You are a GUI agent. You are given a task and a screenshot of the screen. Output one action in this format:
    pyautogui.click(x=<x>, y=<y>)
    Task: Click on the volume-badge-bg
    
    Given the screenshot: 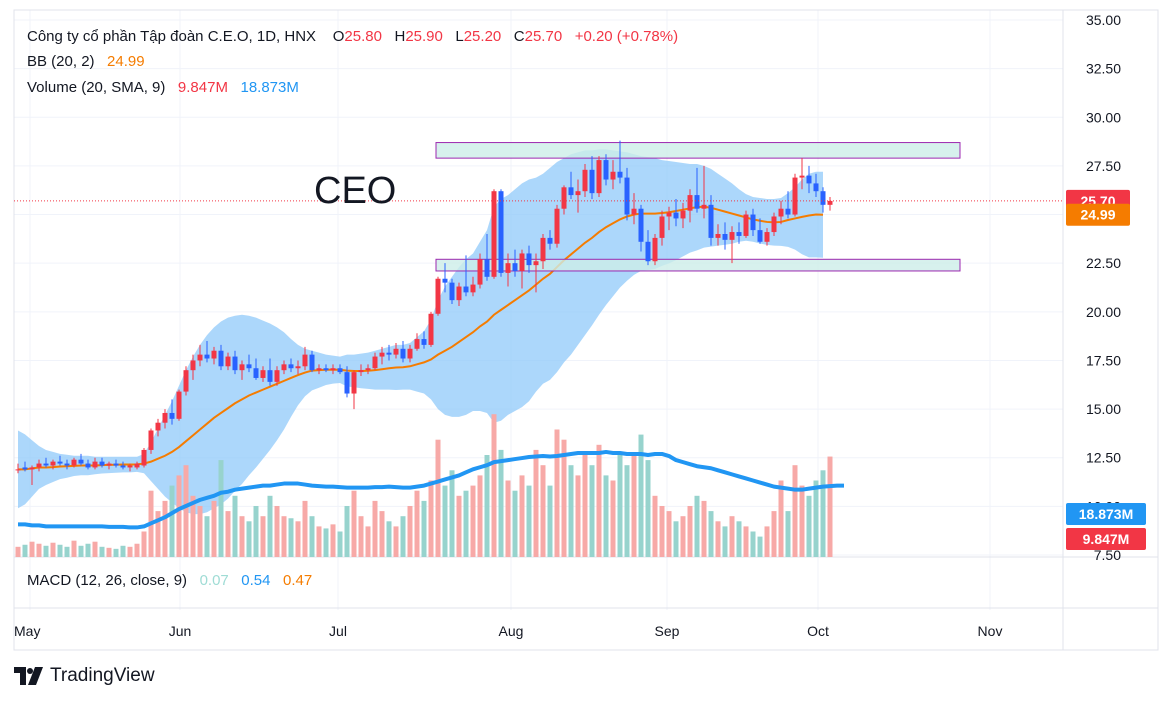 What is the action you would take?
    pyautogui.click(x=1106, y=539)
    